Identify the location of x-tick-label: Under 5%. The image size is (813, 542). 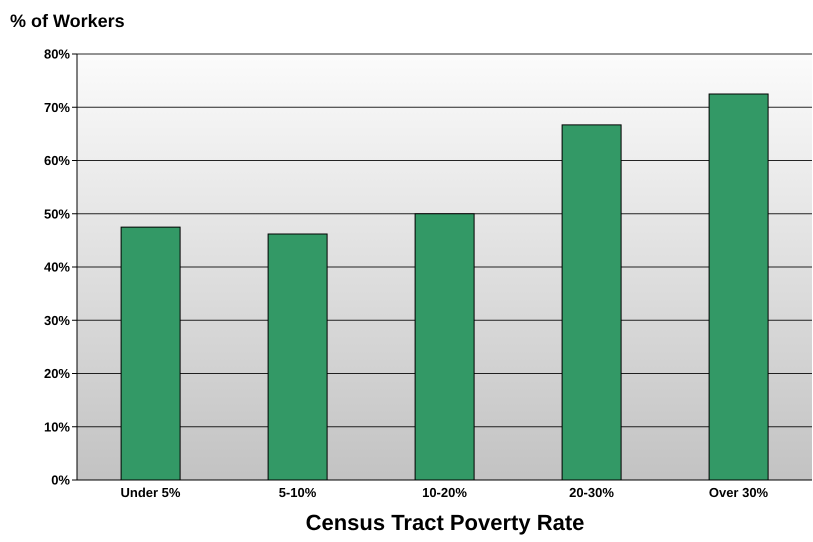
(150, 492).